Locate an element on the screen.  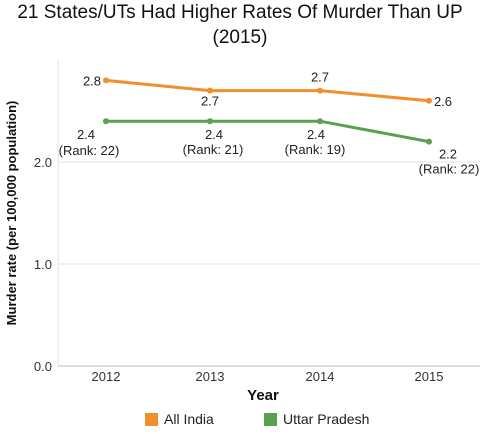
chart-title-line-2: (2015) is located at coordinates (240, 37).